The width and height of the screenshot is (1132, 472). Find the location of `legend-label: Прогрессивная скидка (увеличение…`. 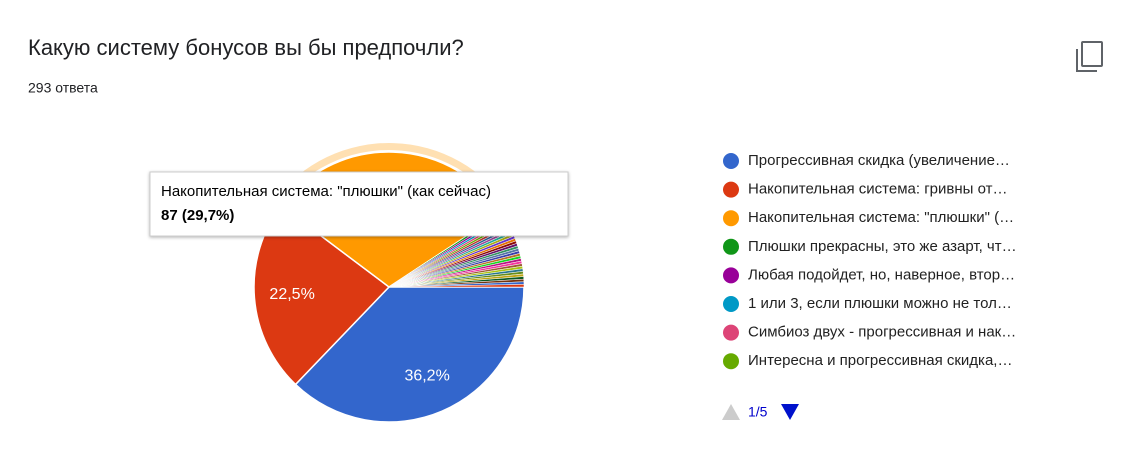

legend-label: Прогрессивная скидка (увеличение… is located at coordinates (879, 160).